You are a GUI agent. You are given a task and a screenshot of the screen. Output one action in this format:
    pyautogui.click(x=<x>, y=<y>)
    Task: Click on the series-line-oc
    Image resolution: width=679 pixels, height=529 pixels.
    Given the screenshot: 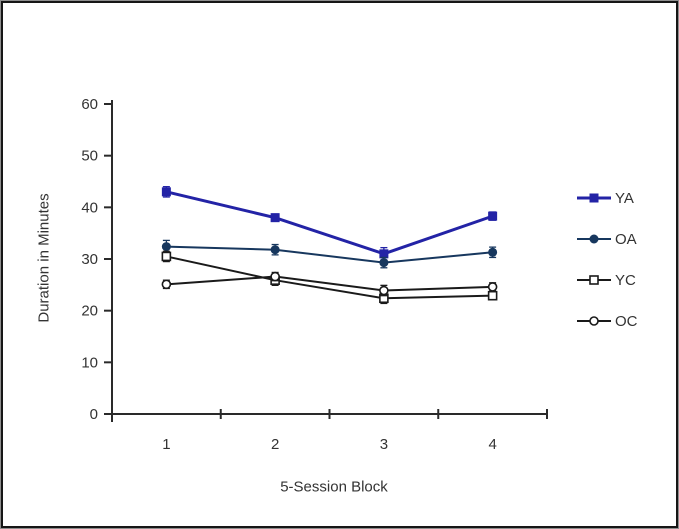 What is the action you would take?
    pyautogui.click(x=329, y=283)
    